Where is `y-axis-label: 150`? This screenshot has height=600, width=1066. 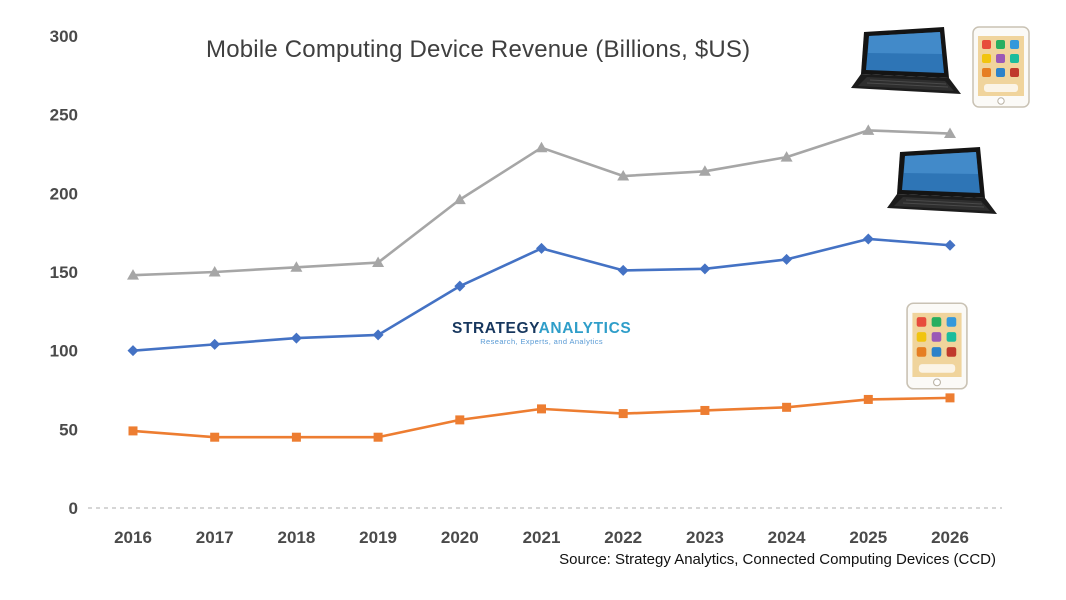 y-axis-label: 150 is located at coordinates (64, 272).